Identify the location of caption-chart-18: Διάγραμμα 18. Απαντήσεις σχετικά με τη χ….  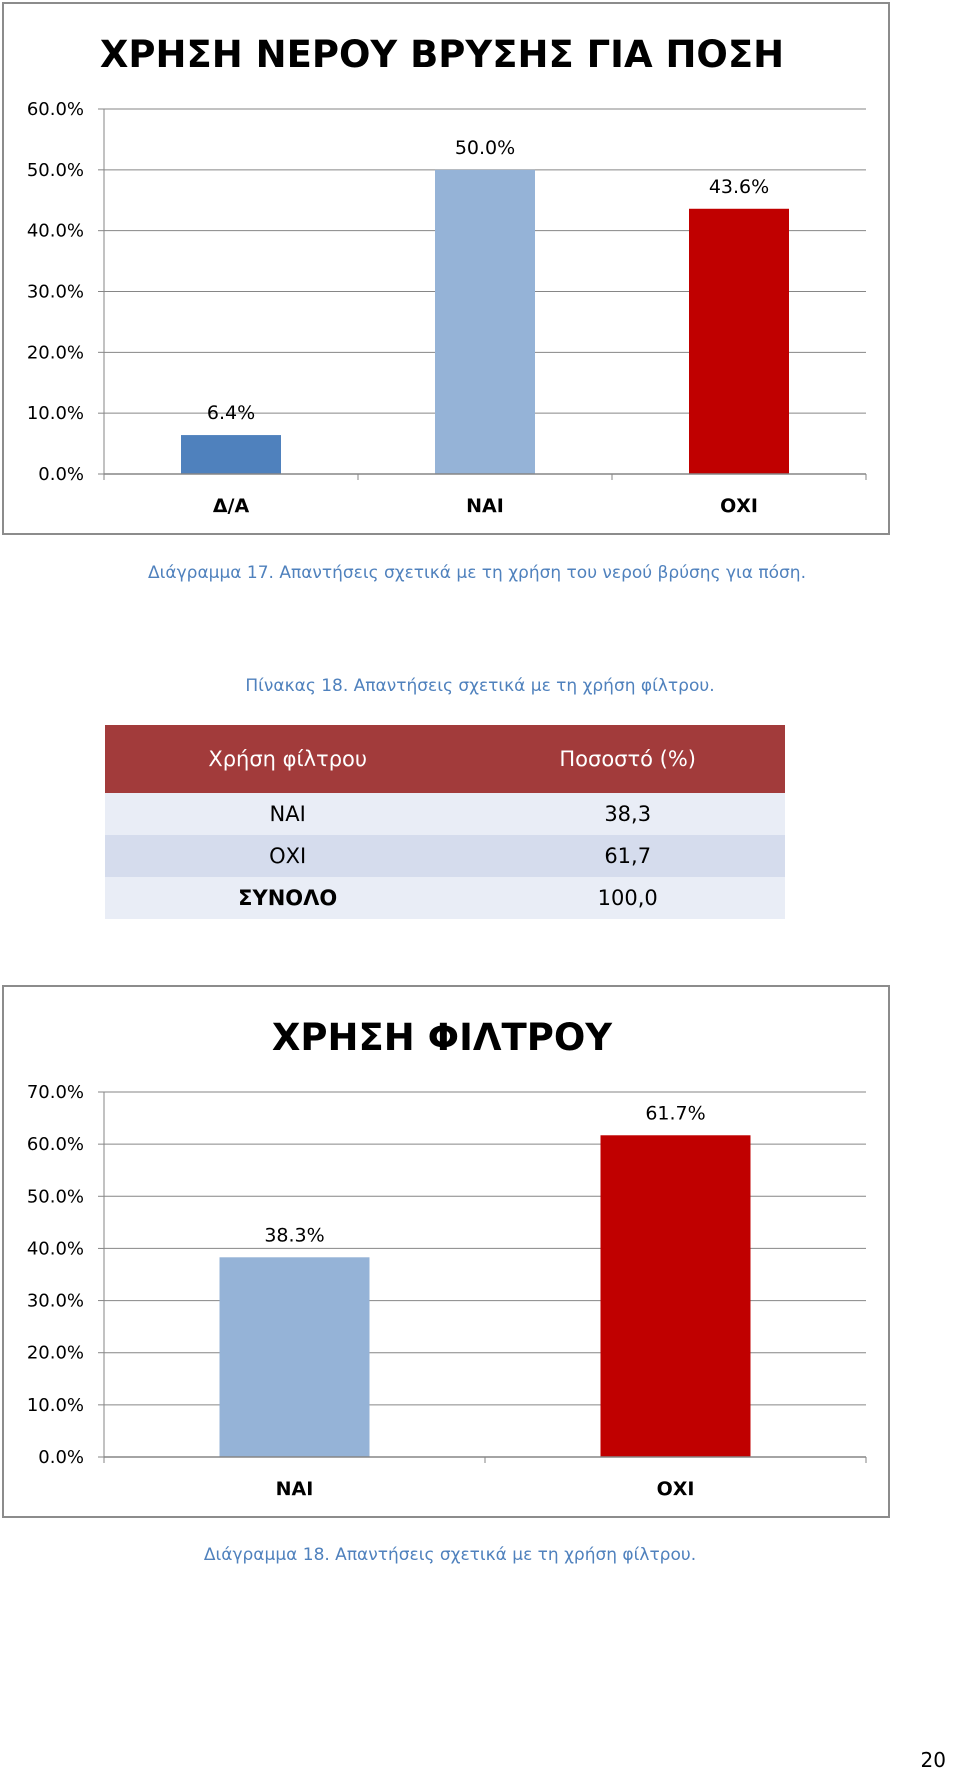
(450, 1555).